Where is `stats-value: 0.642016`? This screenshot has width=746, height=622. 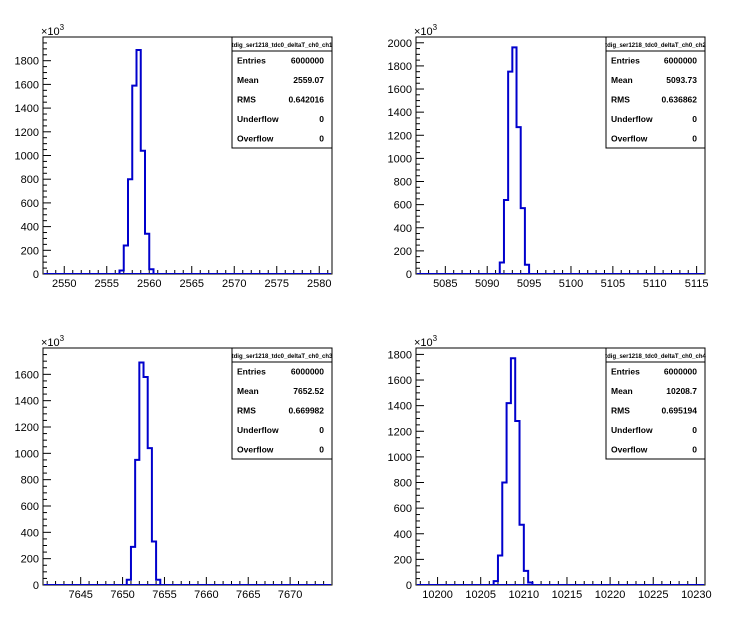
stats-value: 0.642016 is located at coordinates (307, 100).